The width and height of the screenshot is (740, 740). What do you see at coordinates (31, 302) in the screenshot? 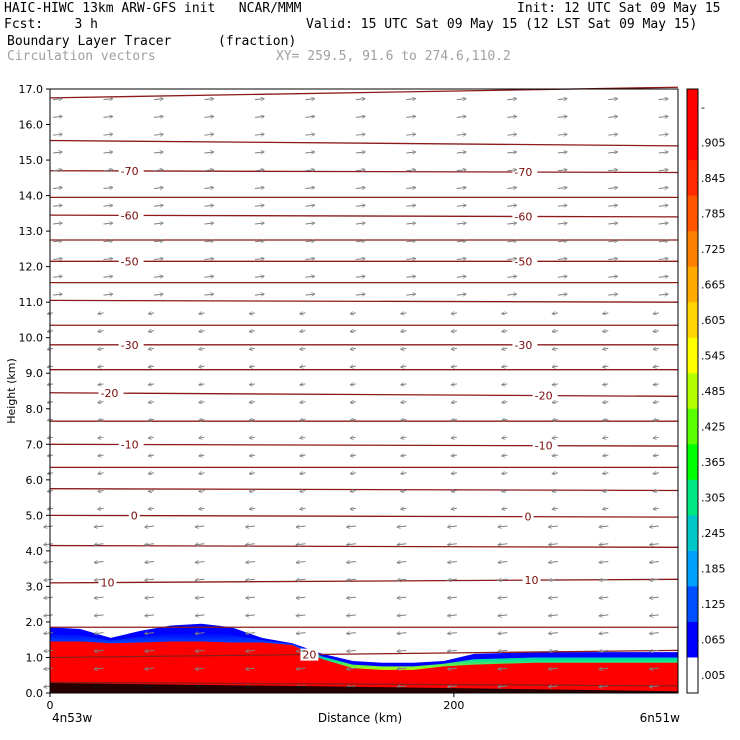
I see `y-tick-label: 11.0` at bounding box center [31, 302].